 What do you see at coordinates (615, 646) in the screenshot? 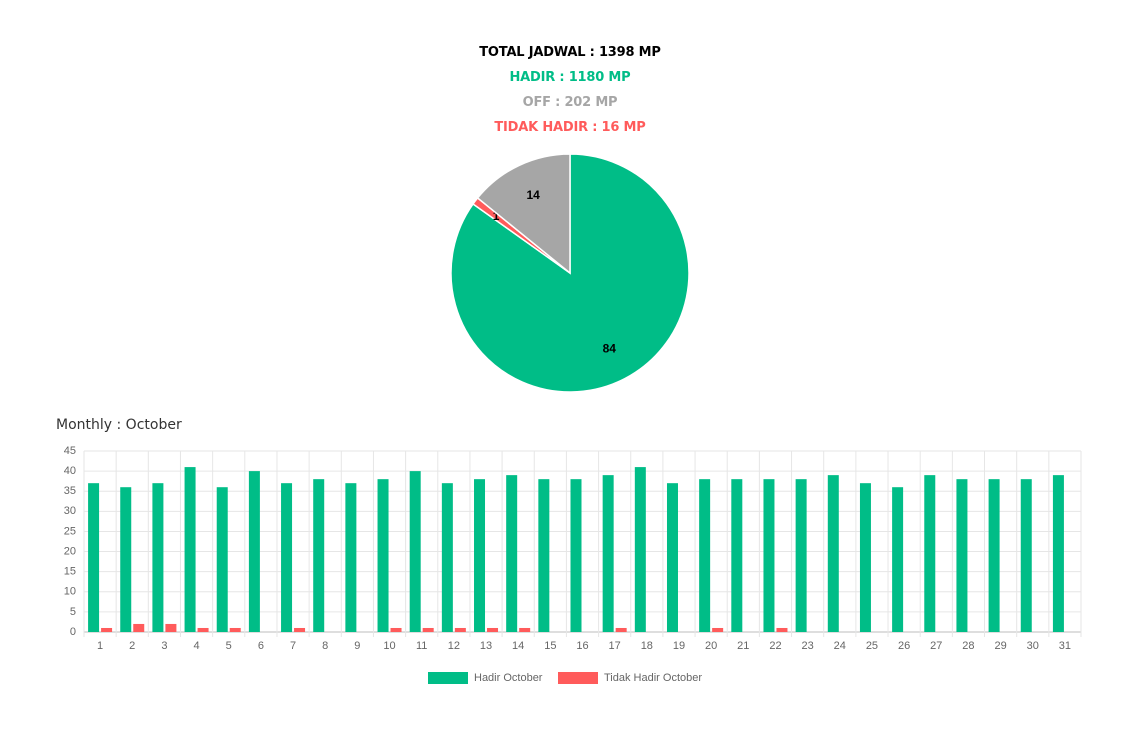
I see `x-tick-label: 17` at bounding box center [615, 646].